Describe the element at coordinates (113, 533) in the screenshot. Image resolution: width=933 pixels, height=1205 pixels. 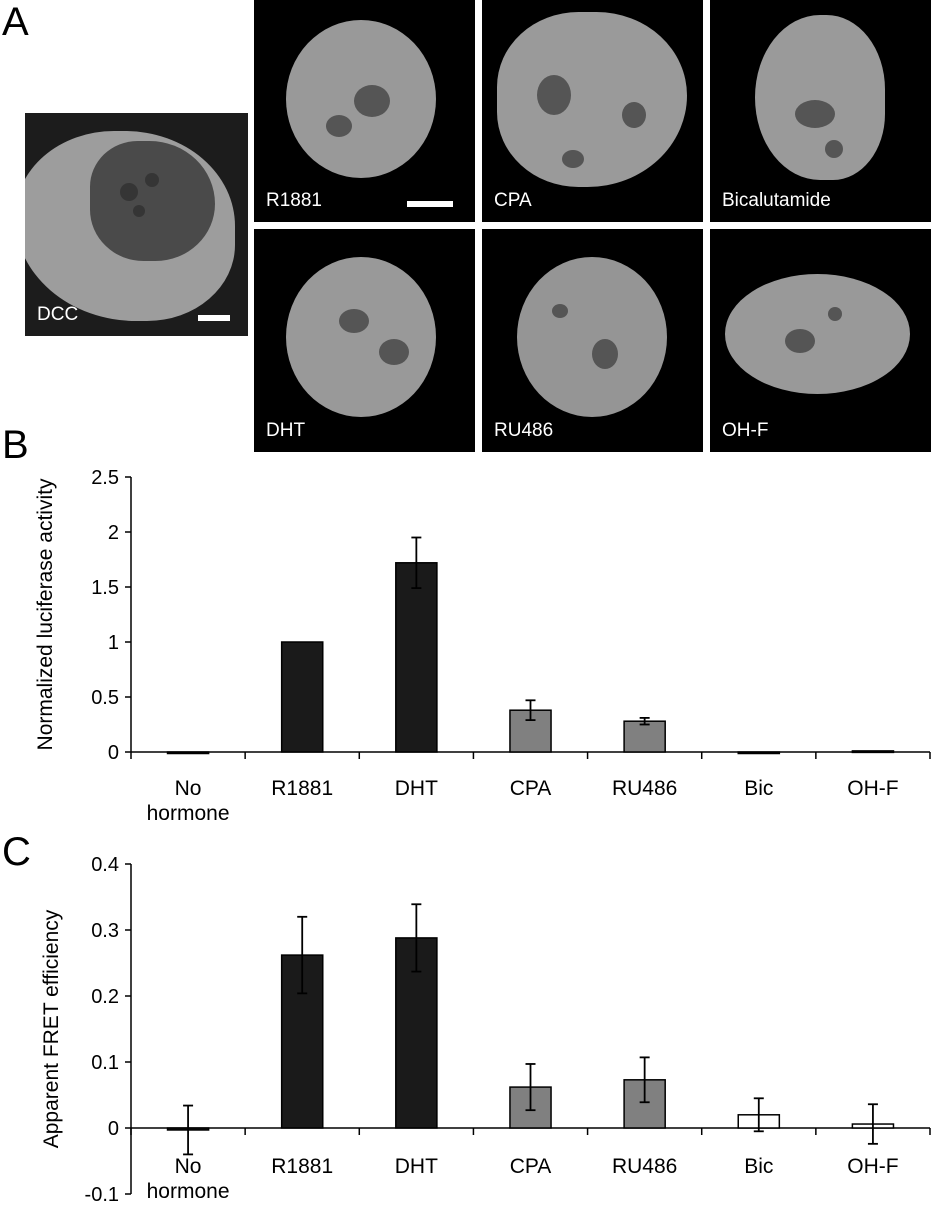
I see `y-tick-label: 2` at that location.